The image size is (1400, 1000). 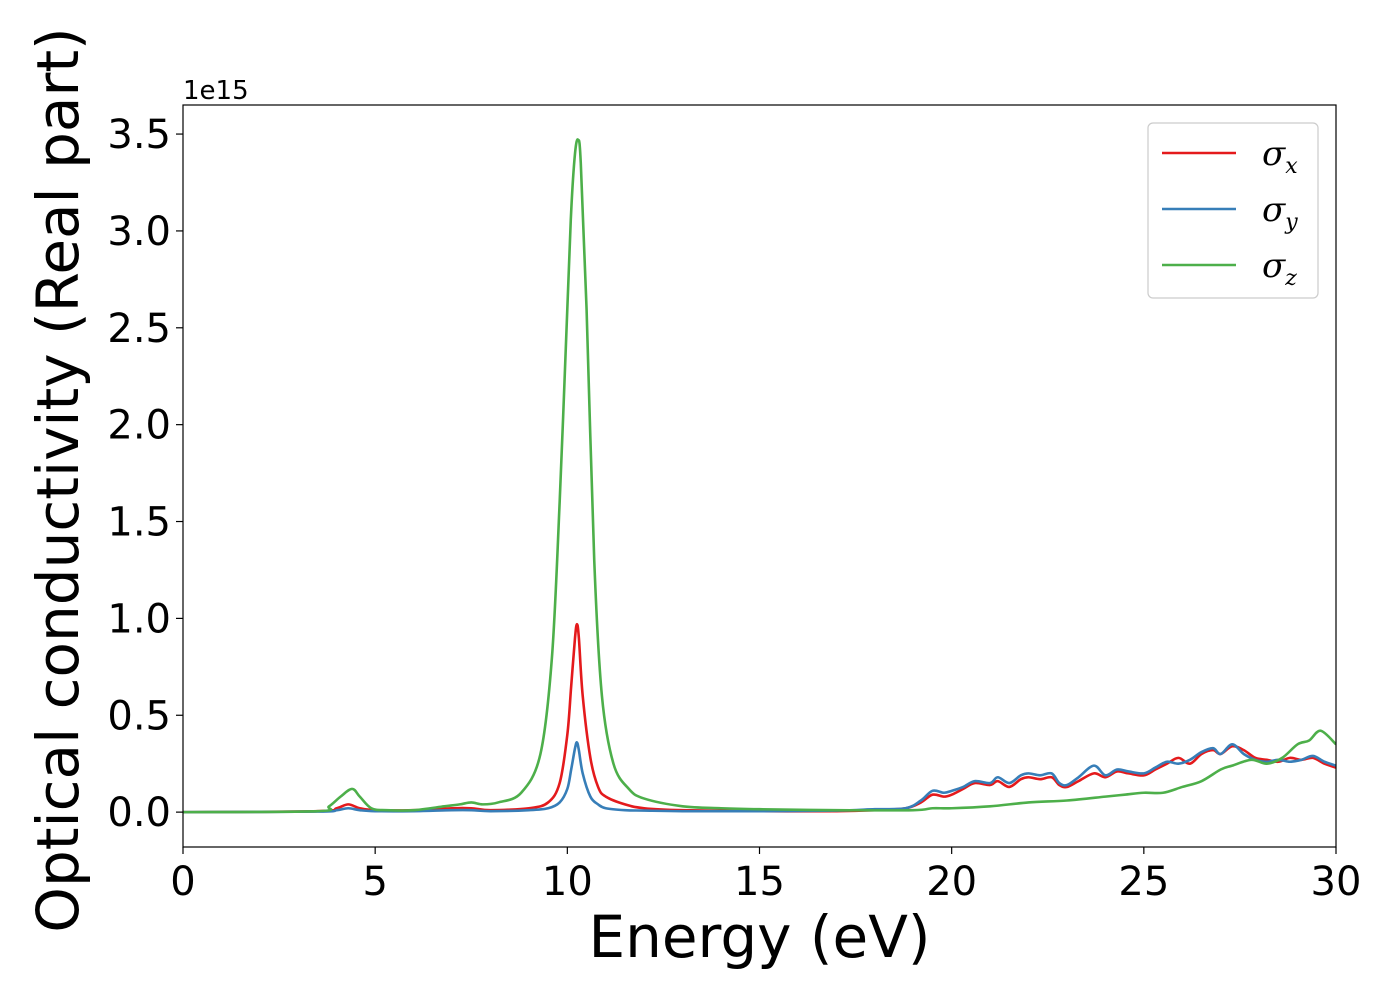 What do you see at coordinates (139, 523) in the screenshot?
I see `y-tick-label: 1.5` at bounding box center [139, 523].